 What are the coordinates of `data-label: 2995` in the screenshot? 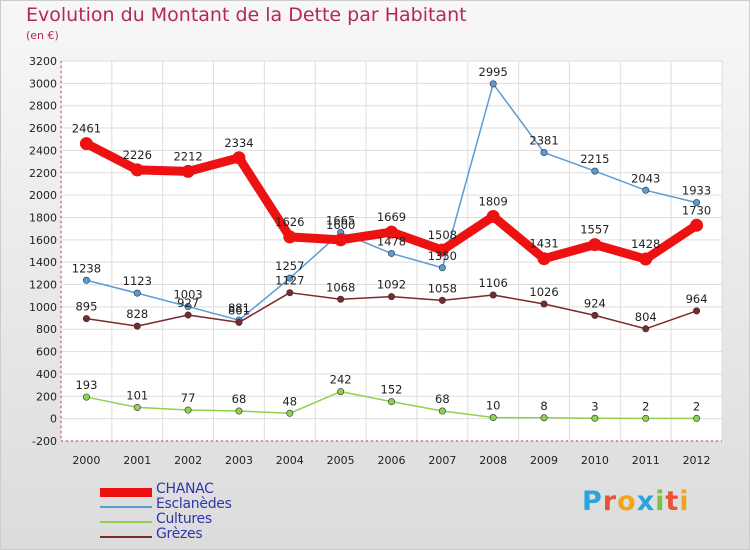 It's located at (493, 72).